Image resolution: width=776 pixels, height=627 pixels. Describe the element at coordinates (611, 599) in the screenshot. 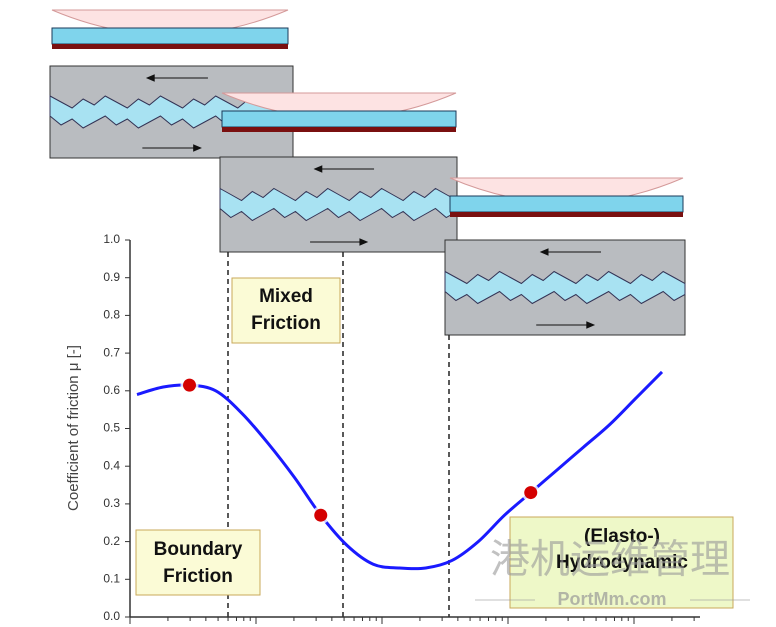

I see `watermark-site: PortMm.com` at that location.